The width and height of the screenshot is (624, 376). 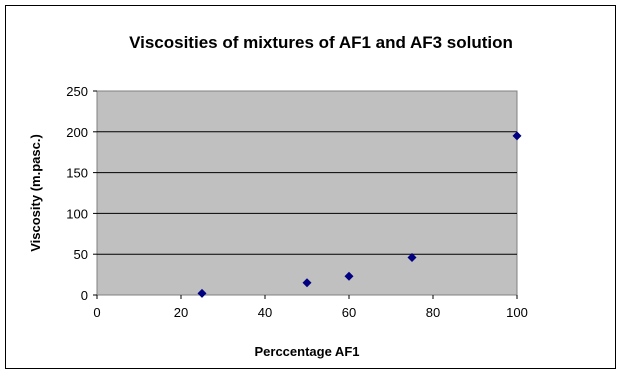 I want to click on y-tick-label: 0, so click(x=84, y=295).